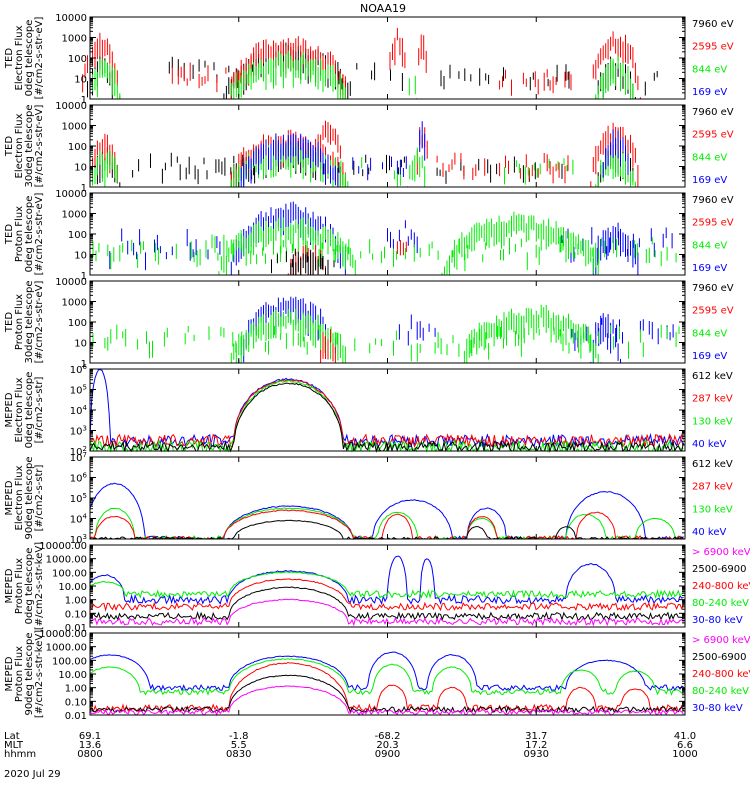 The width and height of the screenshot is (750, 800). I want to click on y-tick-exponent: 5, so click(85, 496).